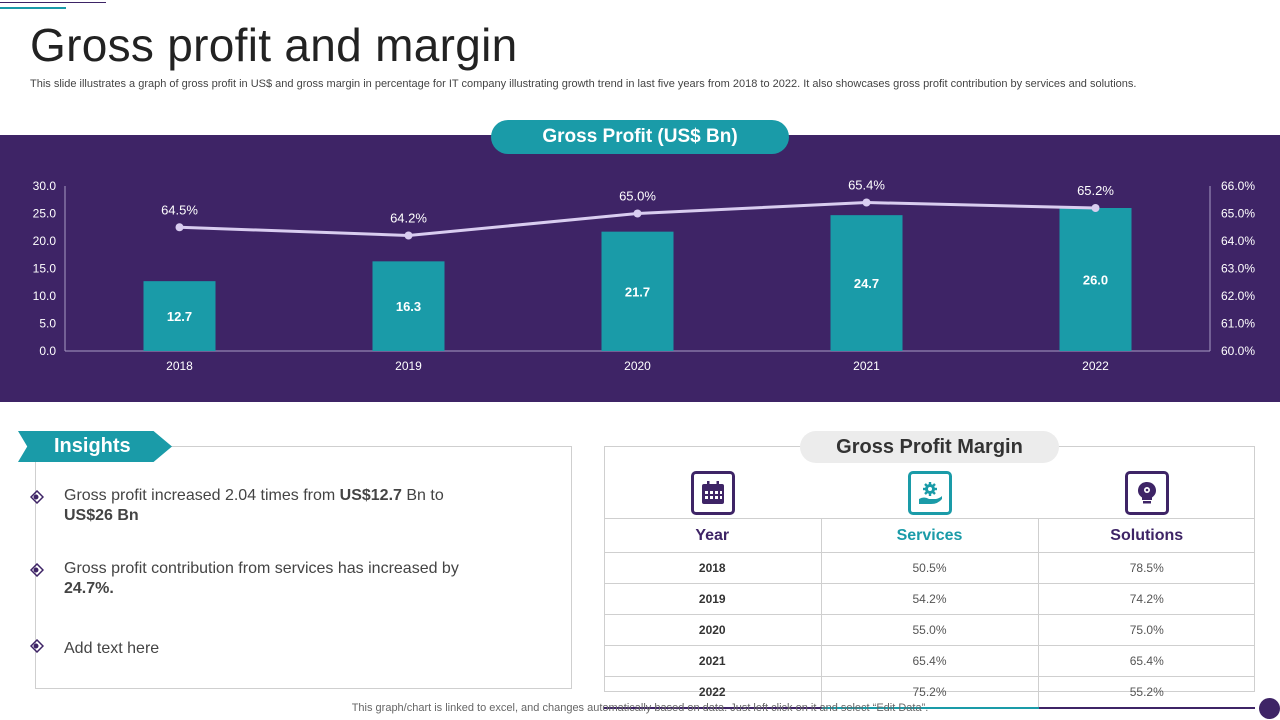 This screenshot has height=720, width=1280. Describe the element at coordinates (929, 535) in the screenshot. I see `column-header-services: Services` at that location.